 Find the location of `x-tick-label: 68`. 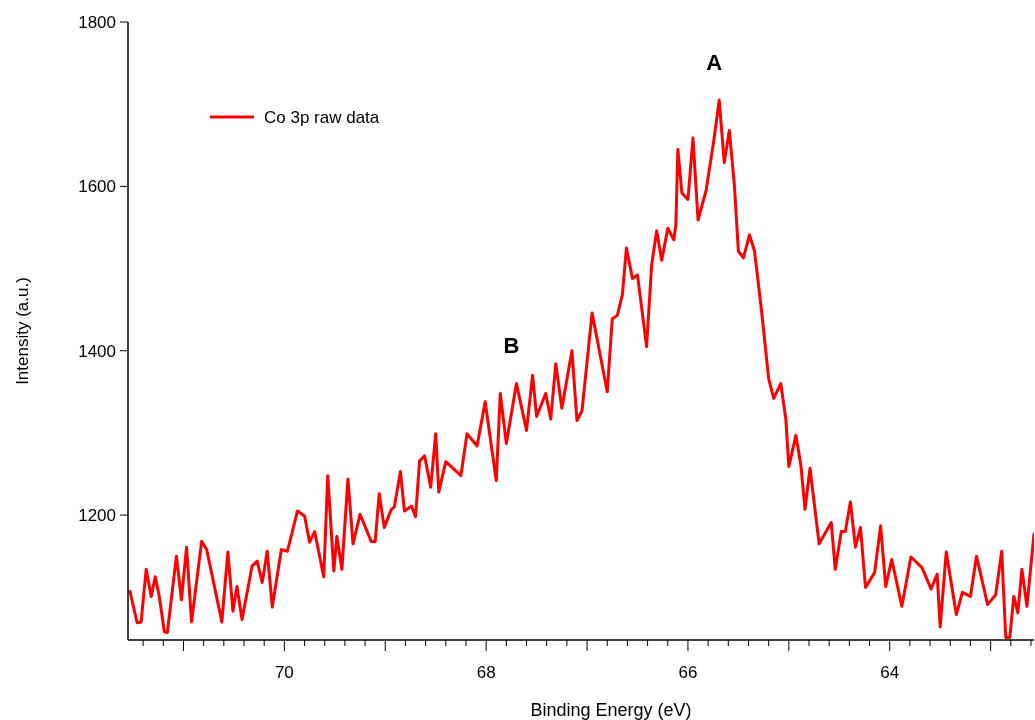

x-tick-label: 68 is located at coordinates (486, 672).